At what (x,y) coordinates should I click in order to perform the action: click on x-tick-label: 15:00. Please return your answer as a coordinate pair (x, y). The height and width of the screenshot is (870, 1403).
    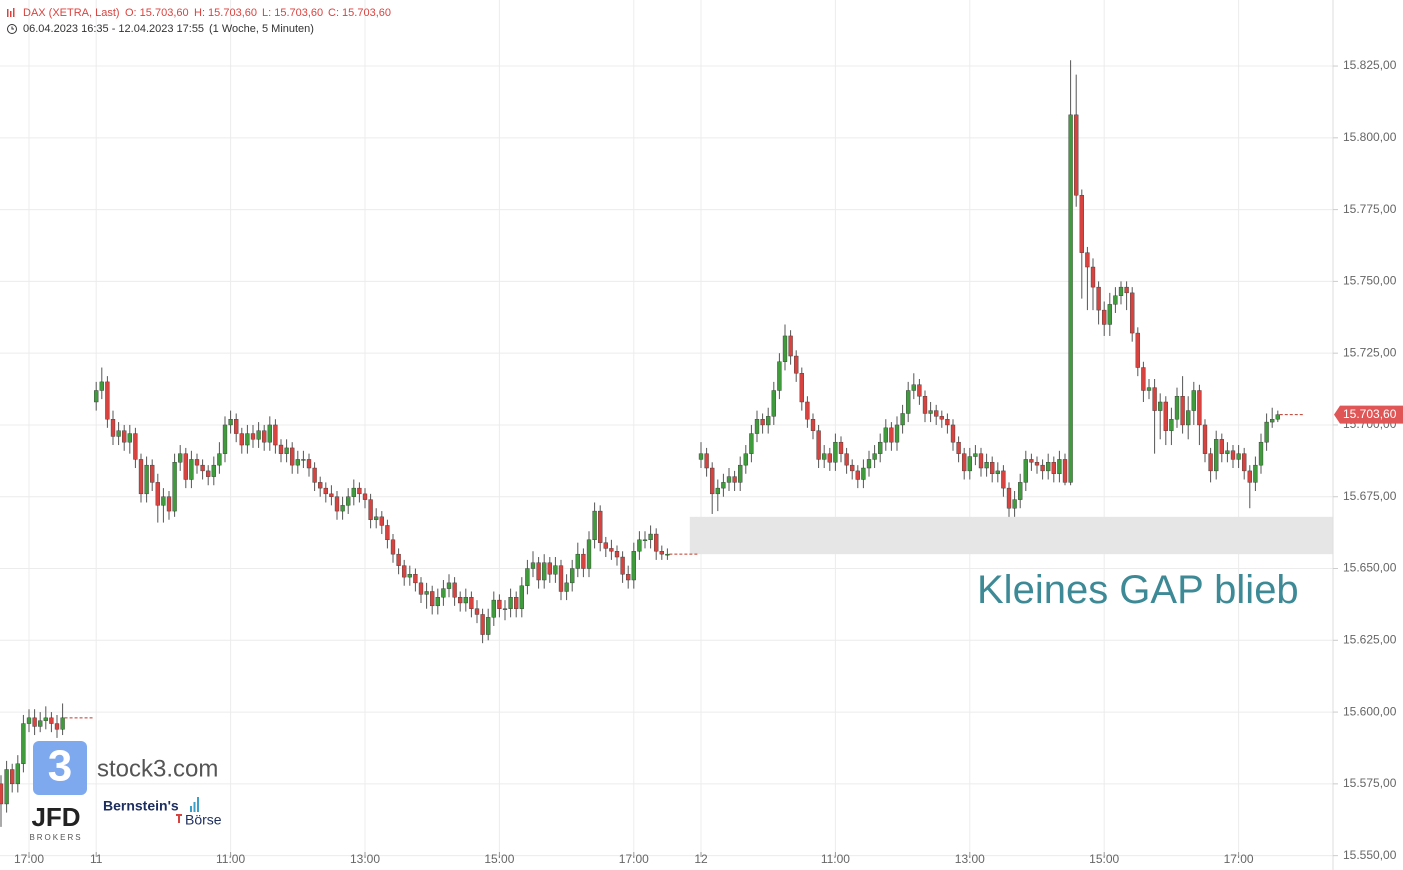
    Looking at the image, I should click on (1104, 859).